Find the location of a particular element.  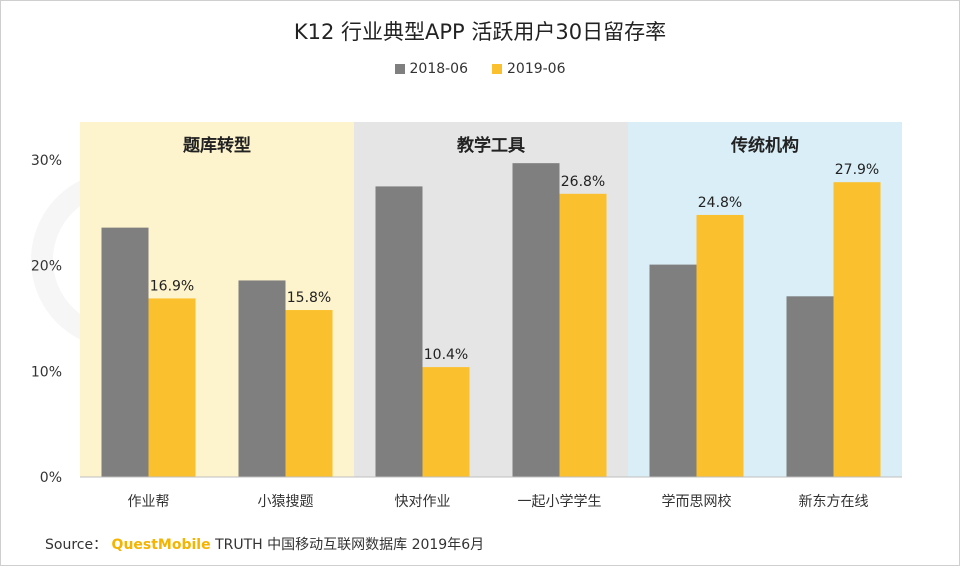

legend-swatch-2018 is located at coordinates (399, 69).